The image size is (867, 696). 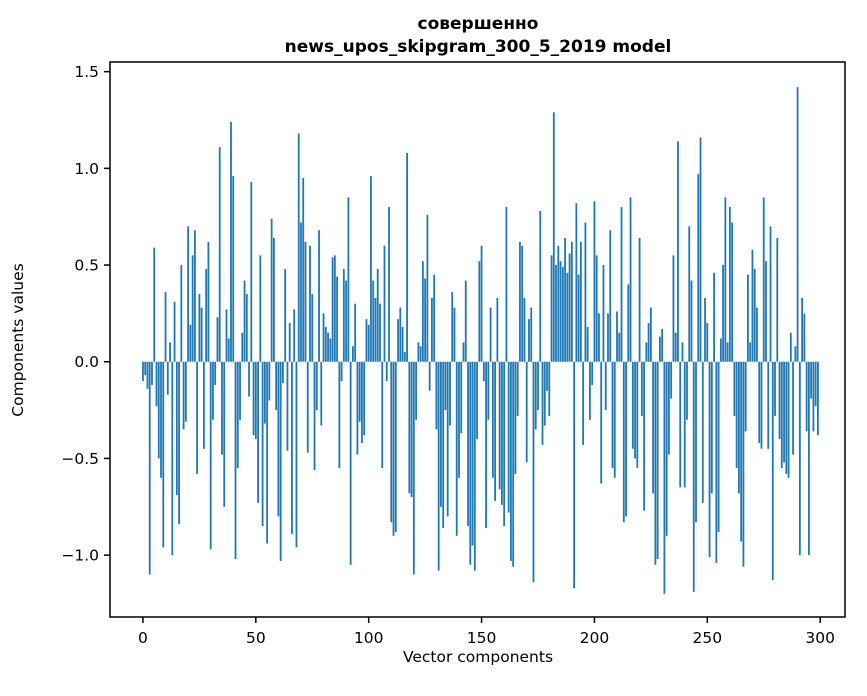 What do you see at coordinates (478, 47) in the screenshot?
I see `chart-title-line2: news_upos_skipgram_300_5_2019 model` at bounding box center [478, 47].